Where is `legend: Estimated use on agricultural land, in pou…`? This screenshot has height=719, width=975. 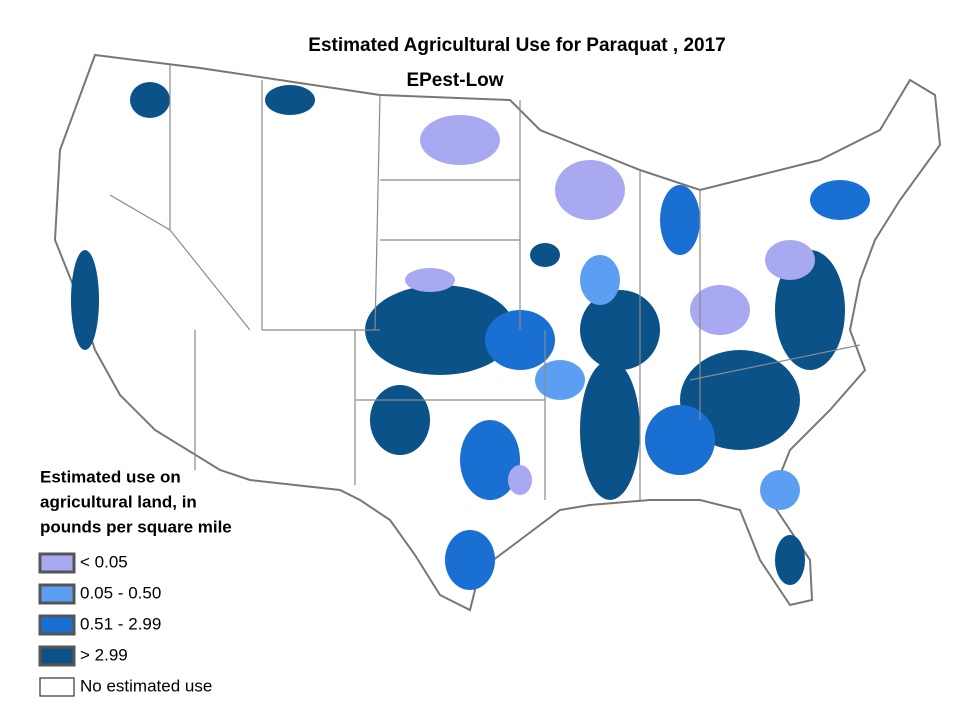
legend: Estimated use on agricultural land, in pou… is located at coordinates (135, 582).